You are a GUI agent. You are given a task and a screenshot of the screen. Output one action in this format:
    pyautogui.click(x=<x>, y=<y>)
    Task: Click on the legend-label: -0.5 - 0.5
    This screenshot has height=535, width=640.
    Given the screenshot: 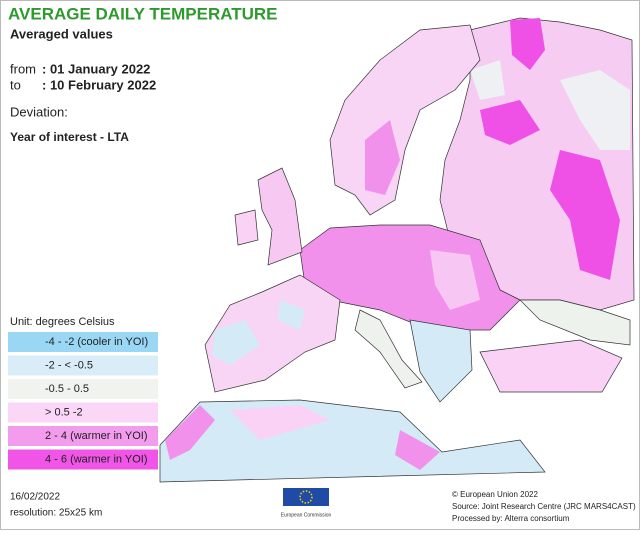 What is the action you would take?
    pyautogui.click(x=67, y=389)
    